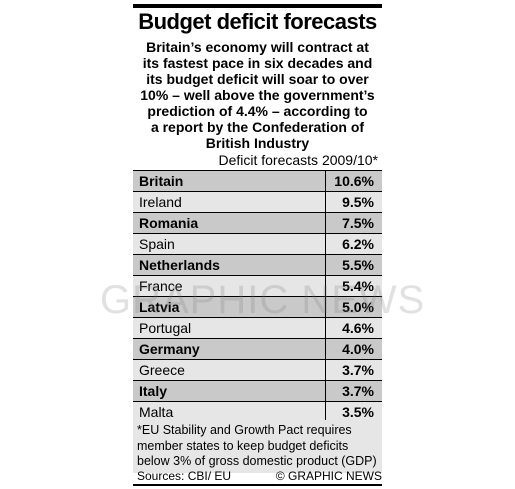 The image size is (515, 489). What do you see at coordinates (257, 6) in the screenshot?
I see `top-rule` at bounding box center [257, 6].